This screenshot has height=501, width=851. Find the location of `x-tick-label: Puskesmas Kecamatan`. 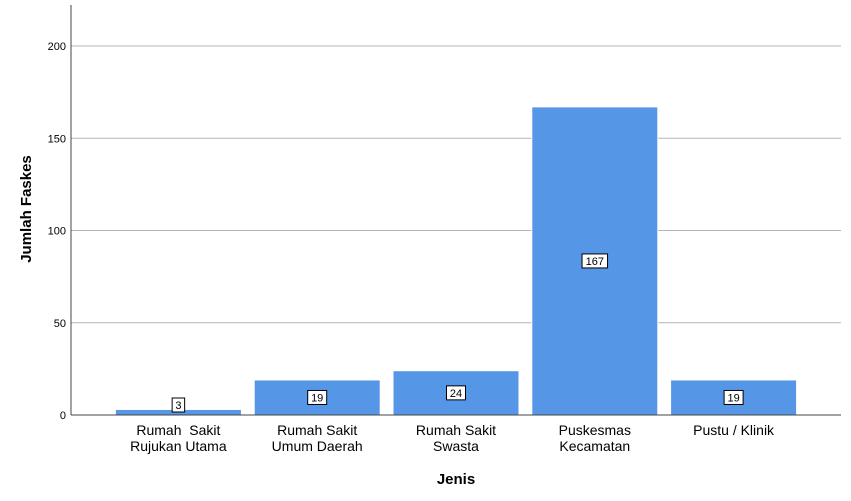

x-tick-label: Puskesmas Kecamatan is located at coordinates (595, 438).